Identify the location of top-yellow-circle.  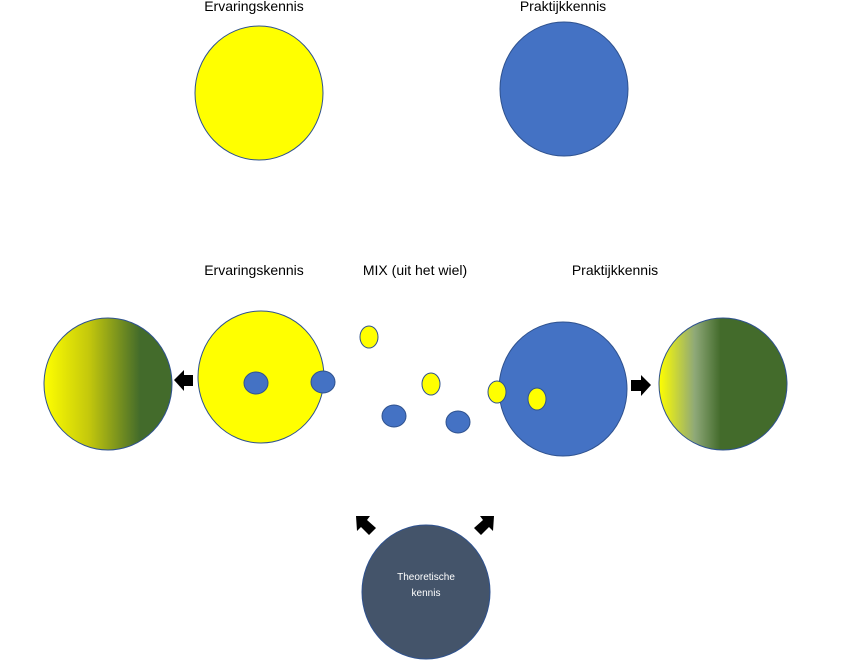
(259, 93).